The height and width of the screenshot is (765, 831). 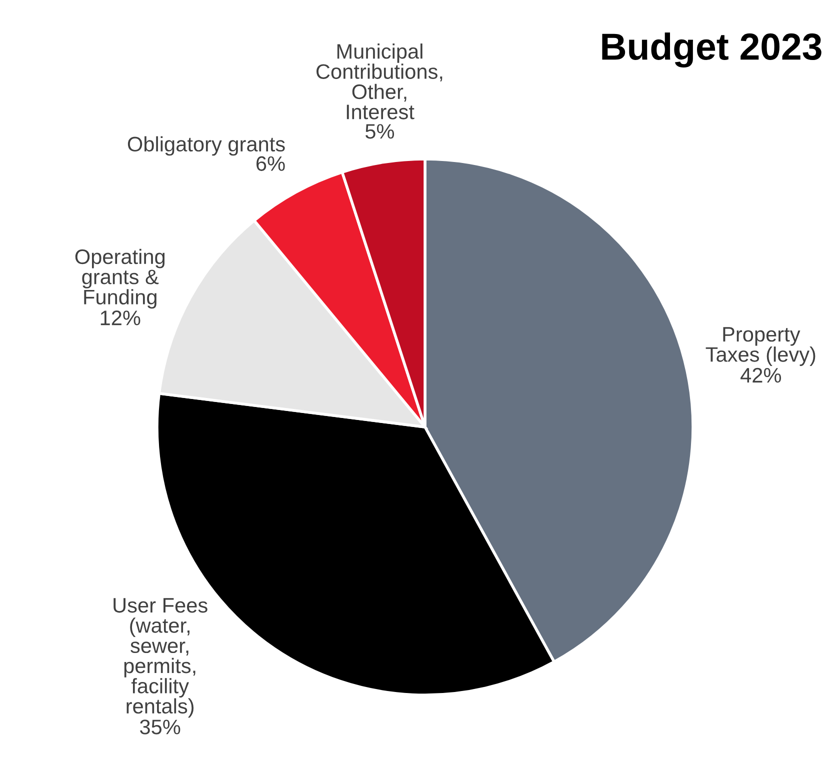 I want to click on slice-label: Obligatory grants, so click(x=206, y=146).